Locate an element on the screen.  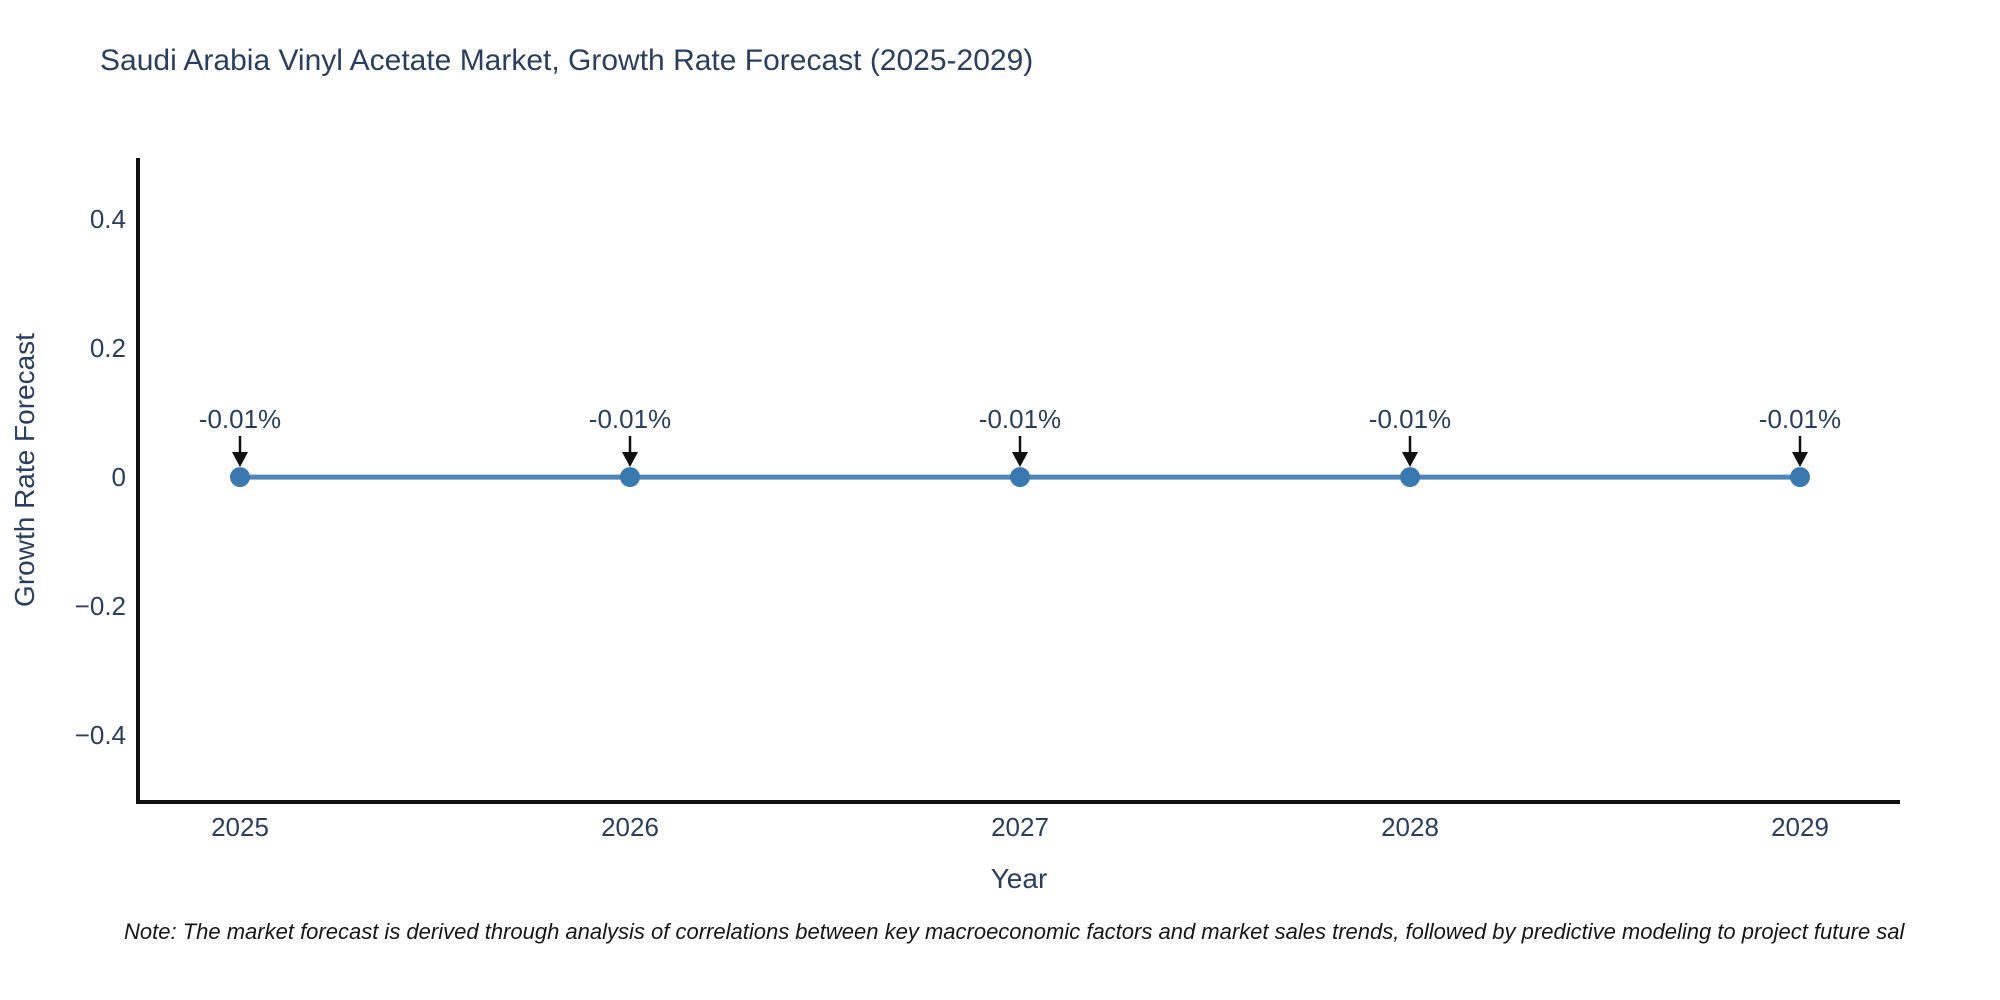
x-tick-label: 2026 is located at coordinates (630, 827).